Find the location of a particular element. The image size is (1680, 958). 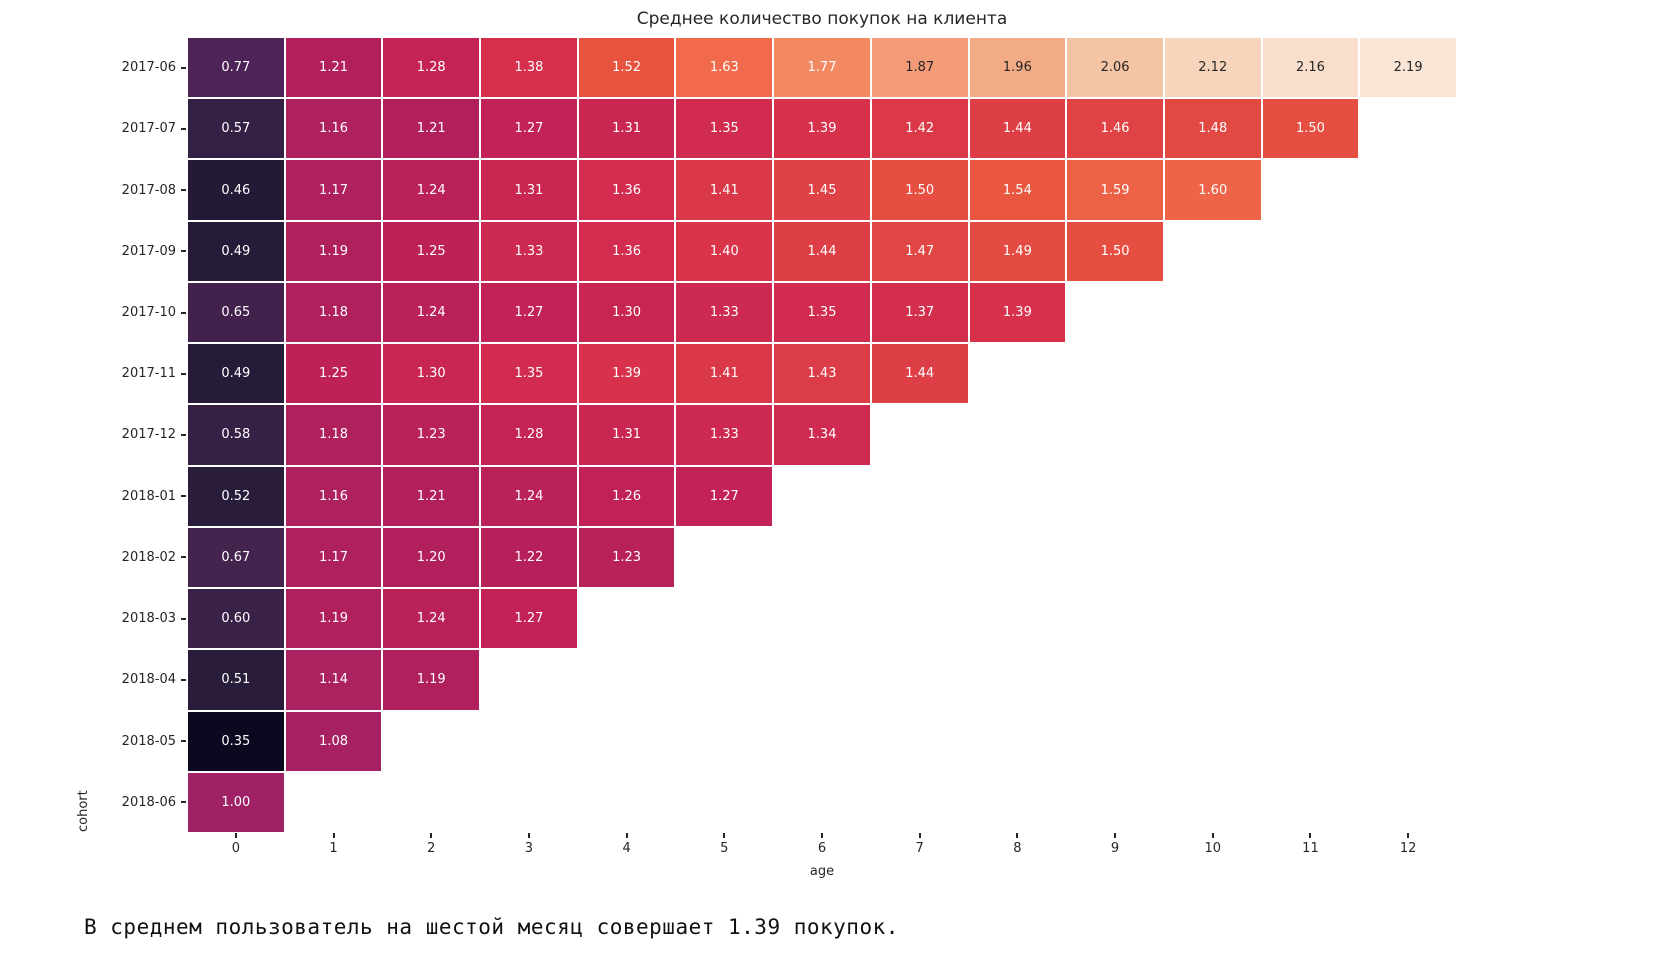

heatmap-cell: 1.54 is located at coordinates (1017, 190).